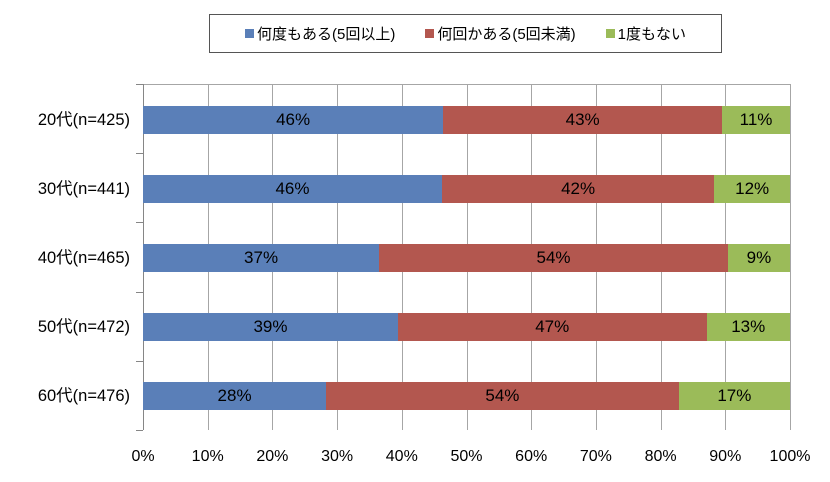 The image size is (830, 482). Describe the element at coordinates (83, 327) in the screenshot. I see `category-label: 50代(n=472)` at that location.